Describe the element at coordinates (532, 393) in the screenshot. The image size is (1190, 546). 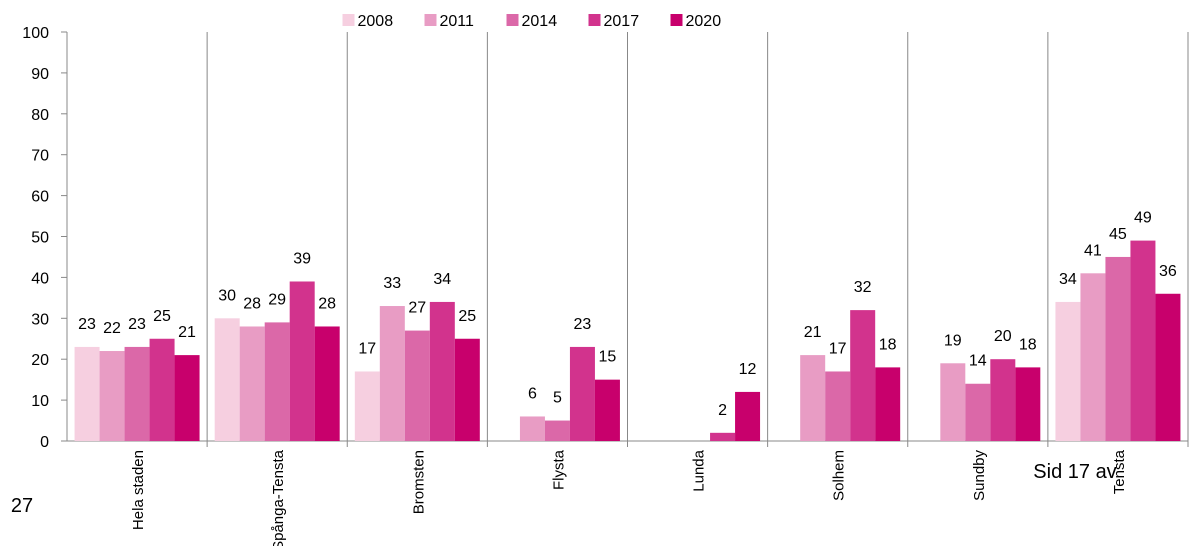
I see `value-label: 6` at that location.